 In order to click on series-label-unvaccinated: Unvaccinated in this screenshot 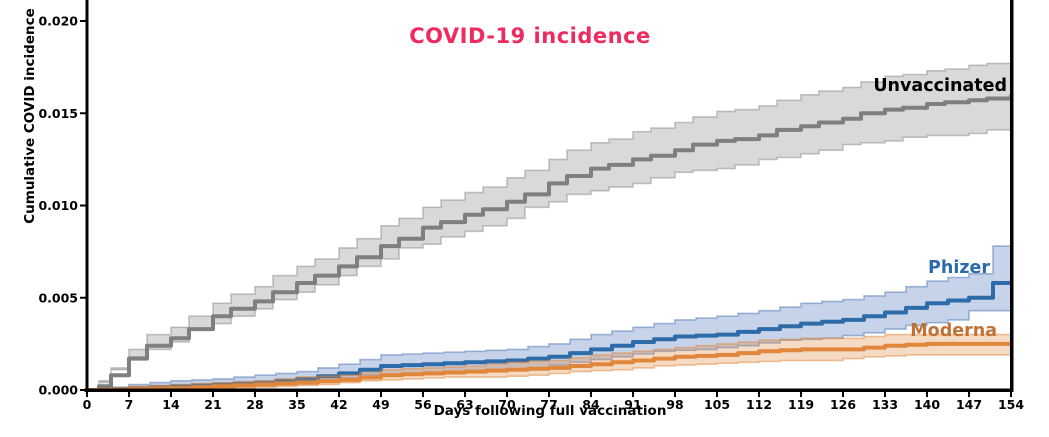, I will do `click(940, 86)`.